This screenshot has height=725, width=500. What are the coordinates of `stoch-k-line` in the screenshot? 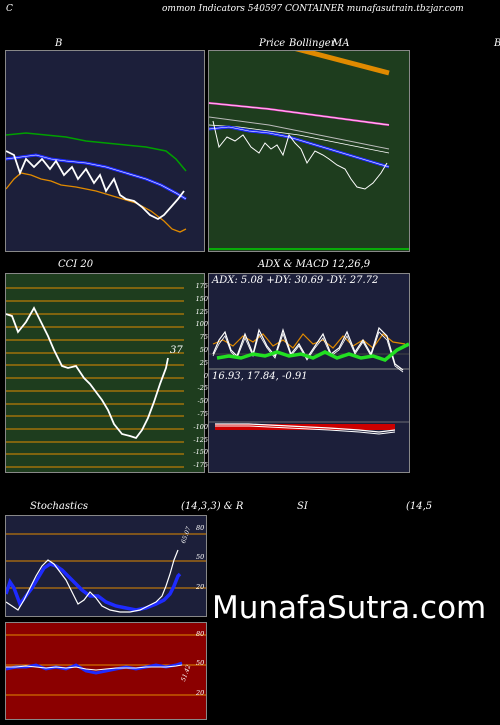 It's located at (92, 581).